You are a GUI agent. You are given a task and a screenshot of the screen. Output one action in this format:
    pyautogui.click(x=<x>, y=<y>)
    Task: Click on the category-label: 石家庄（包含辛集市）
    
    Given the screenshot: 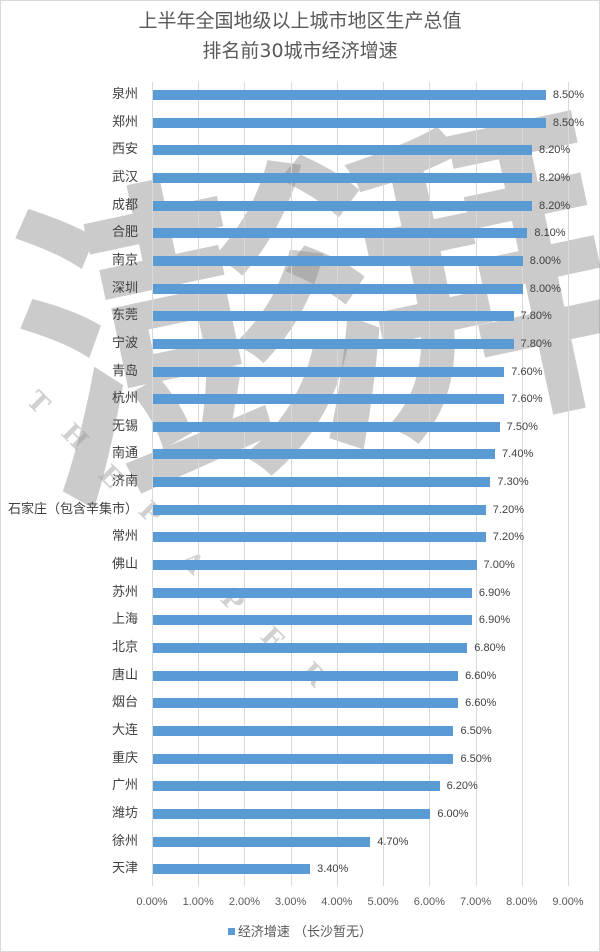 What is the action you would take?
    pyautogui.click(x=72, y=509)
    